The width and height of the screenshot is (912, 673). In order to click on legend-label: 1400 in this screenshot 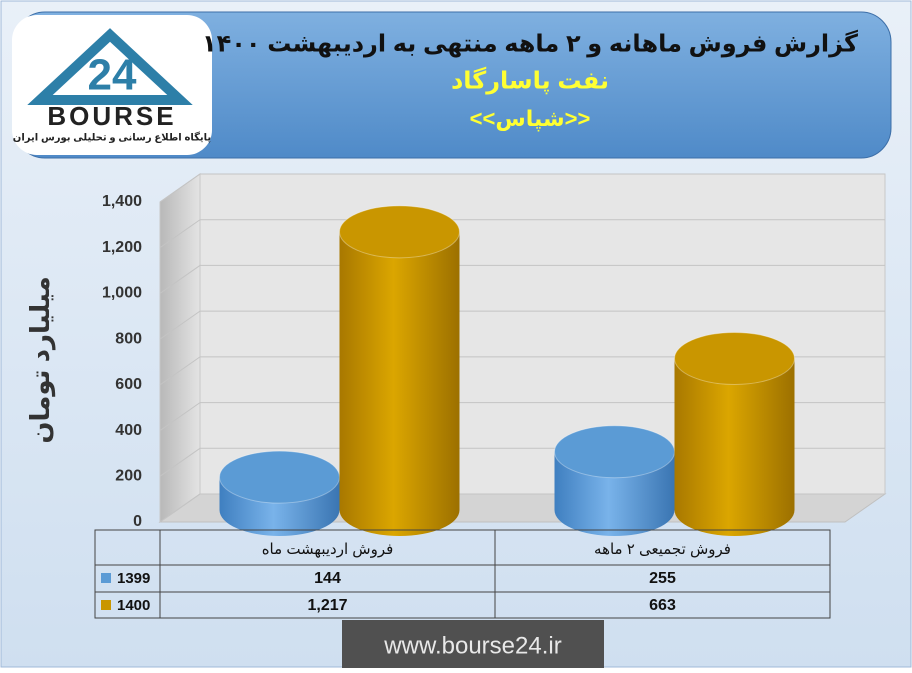, I will do `click(133, 605)`.